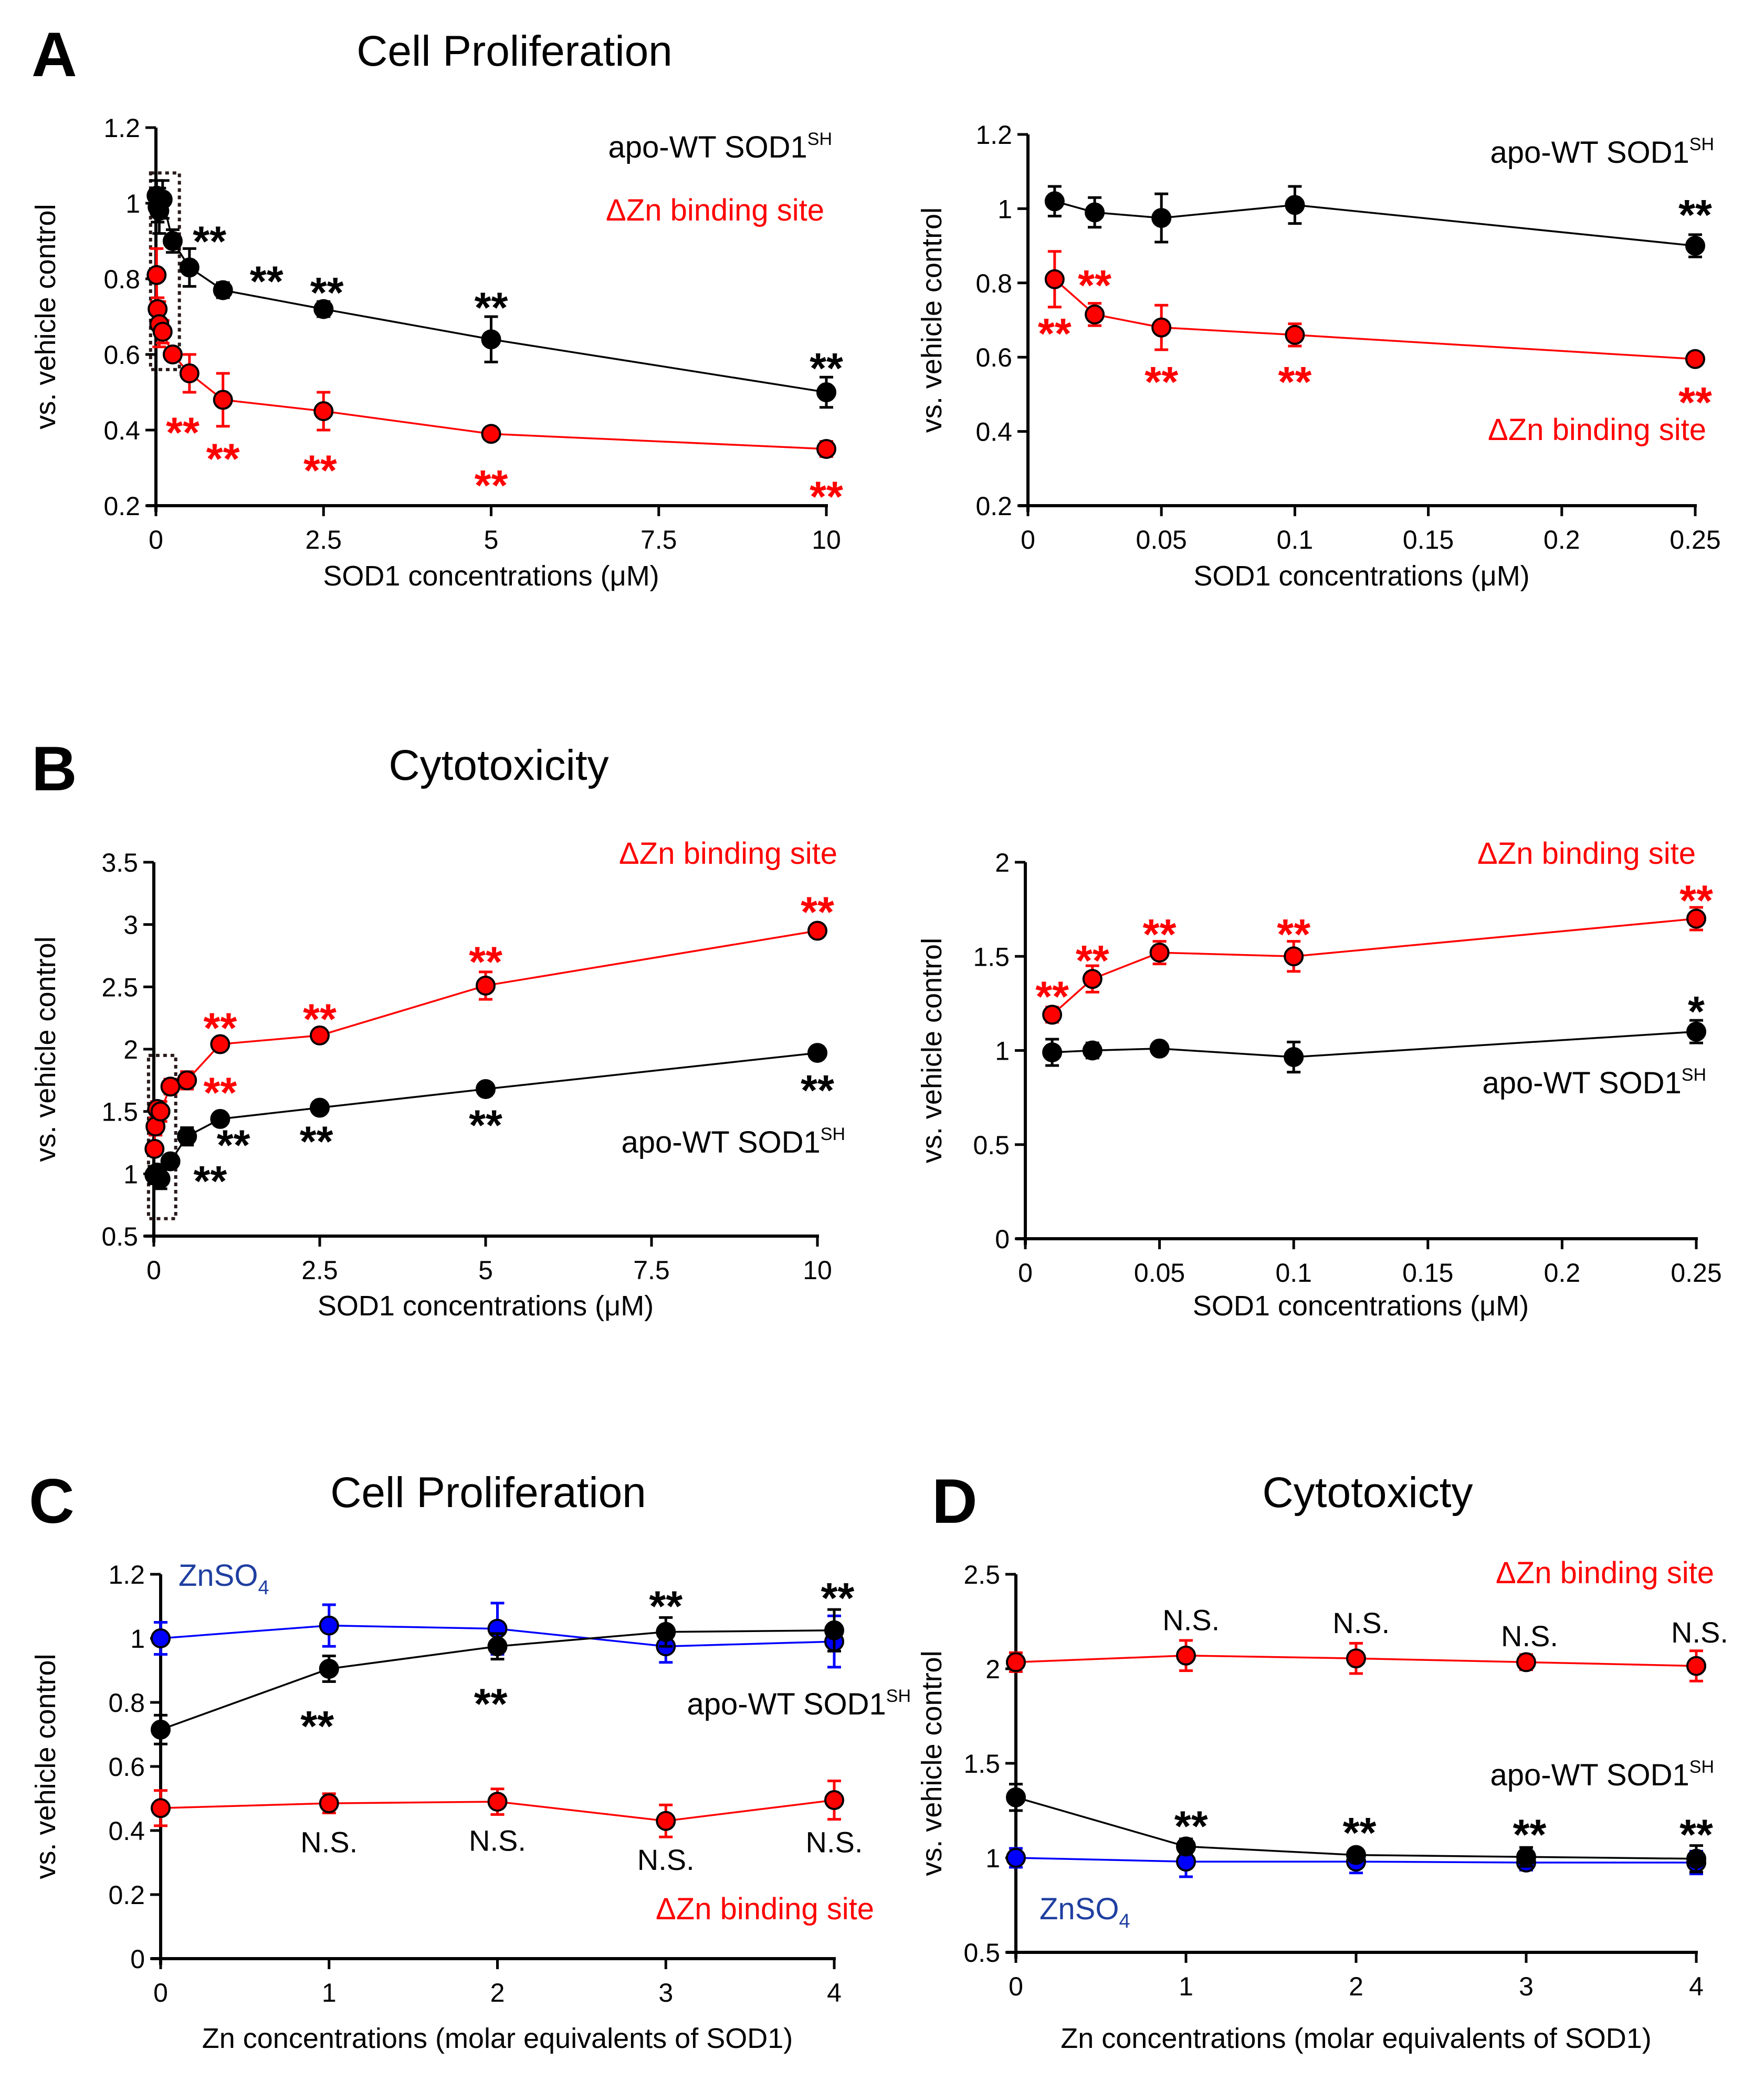 This screenshot has height=2081, width=1764. Describe the element at coordinates (651, 1271) in the screenshot. I see `x-tick-label: 7.5` at that location.